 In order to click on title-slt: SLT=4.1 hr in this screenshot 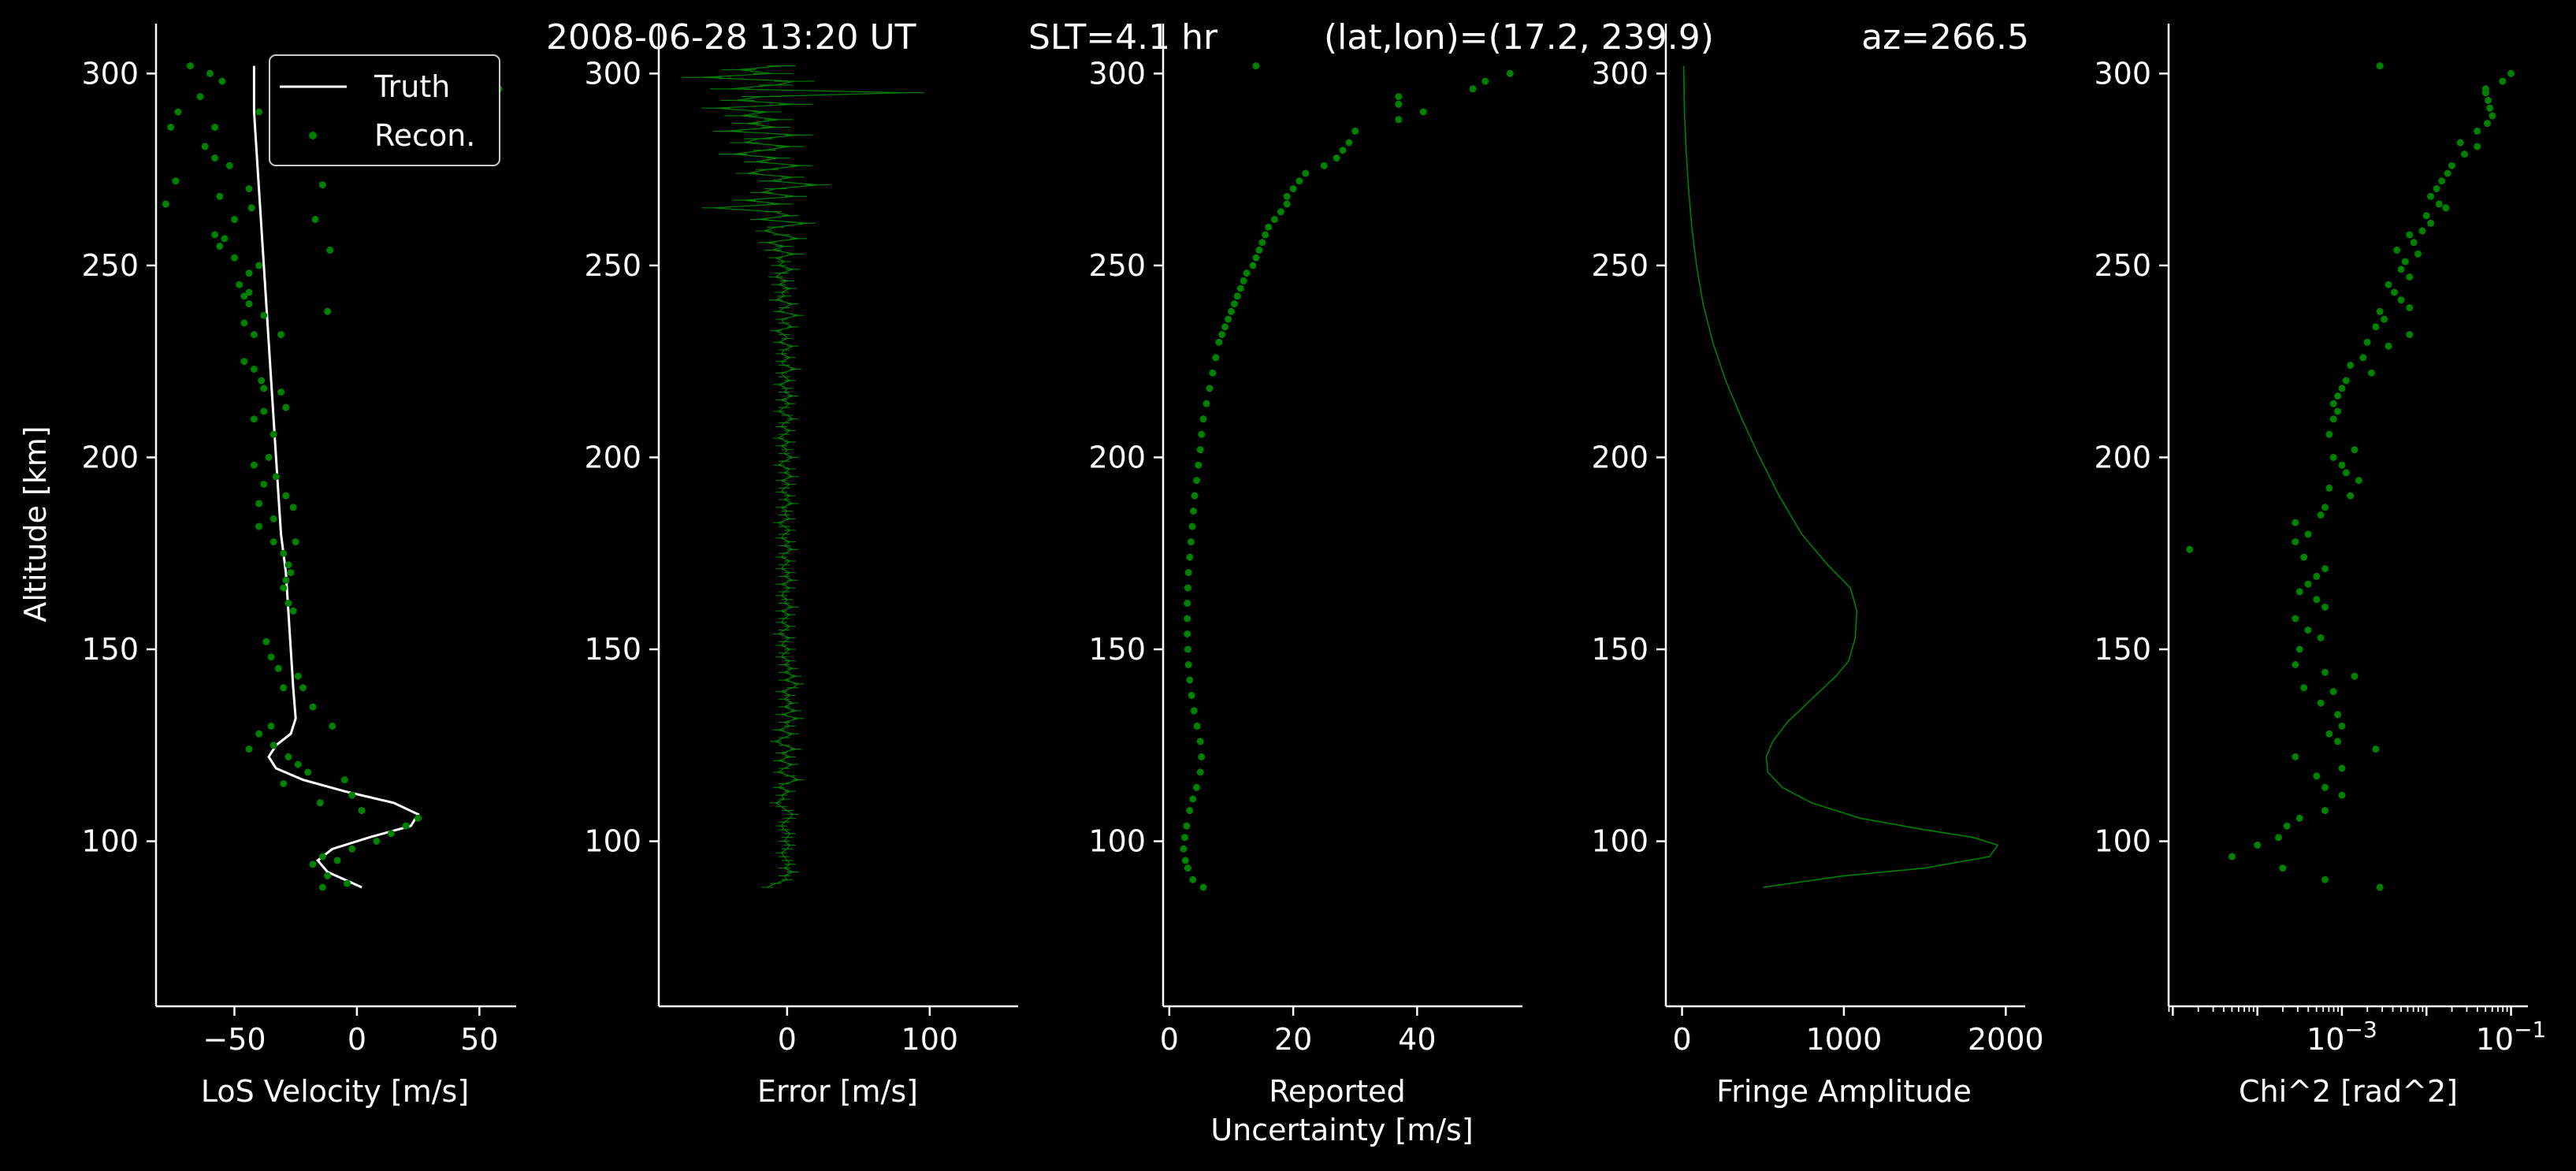, I will do `click(1123, 37)`.